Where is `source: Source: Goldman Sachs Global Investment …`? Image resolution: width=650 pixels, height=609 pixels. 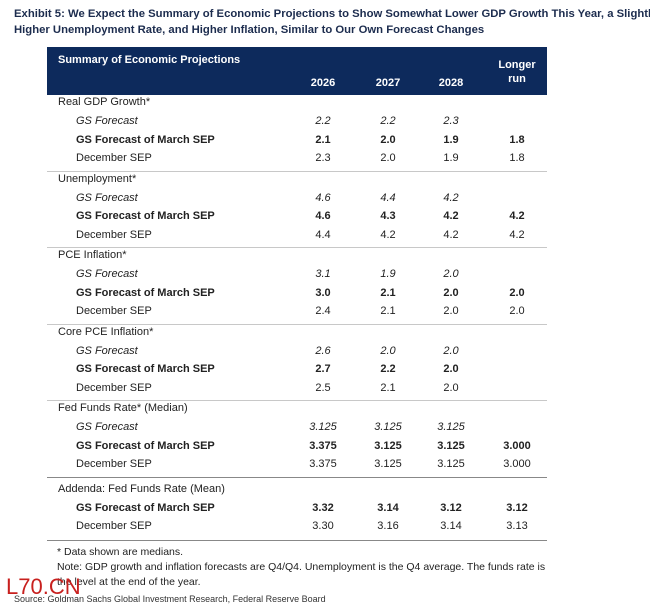 source: Source: Goldman Sachs Global Investment … is located at coordinates (170, 599).